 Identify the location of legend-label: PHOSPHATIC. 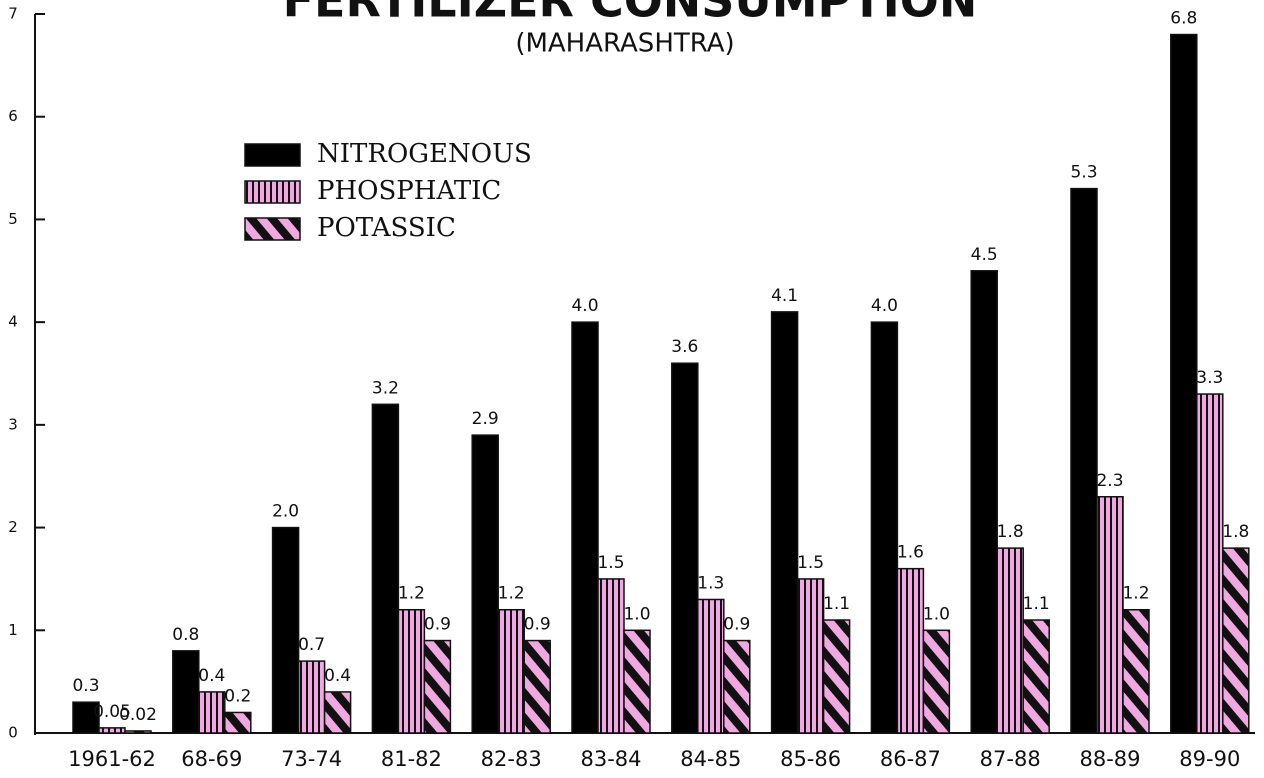
(409, 191).